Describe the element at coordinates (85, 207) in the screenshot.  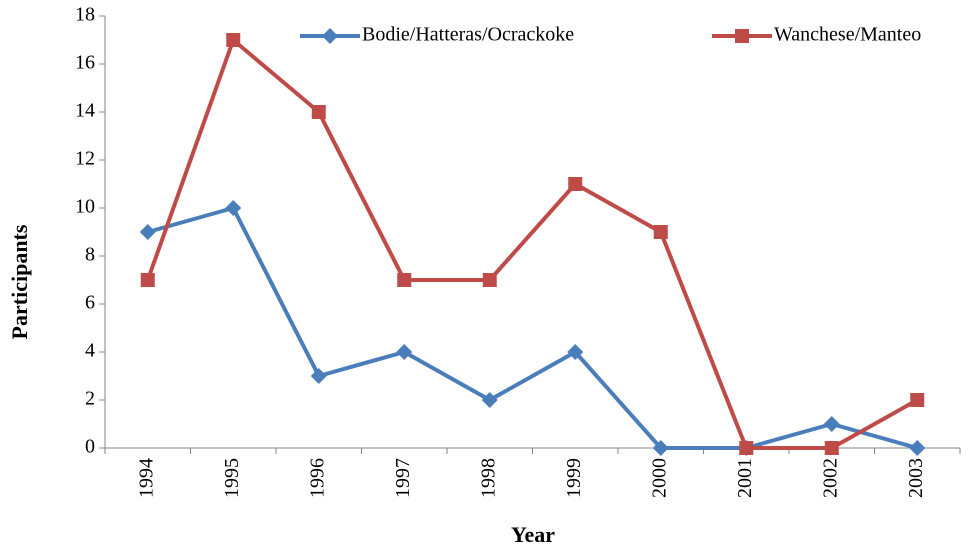
I see `y-tick-label: 10` at that location.